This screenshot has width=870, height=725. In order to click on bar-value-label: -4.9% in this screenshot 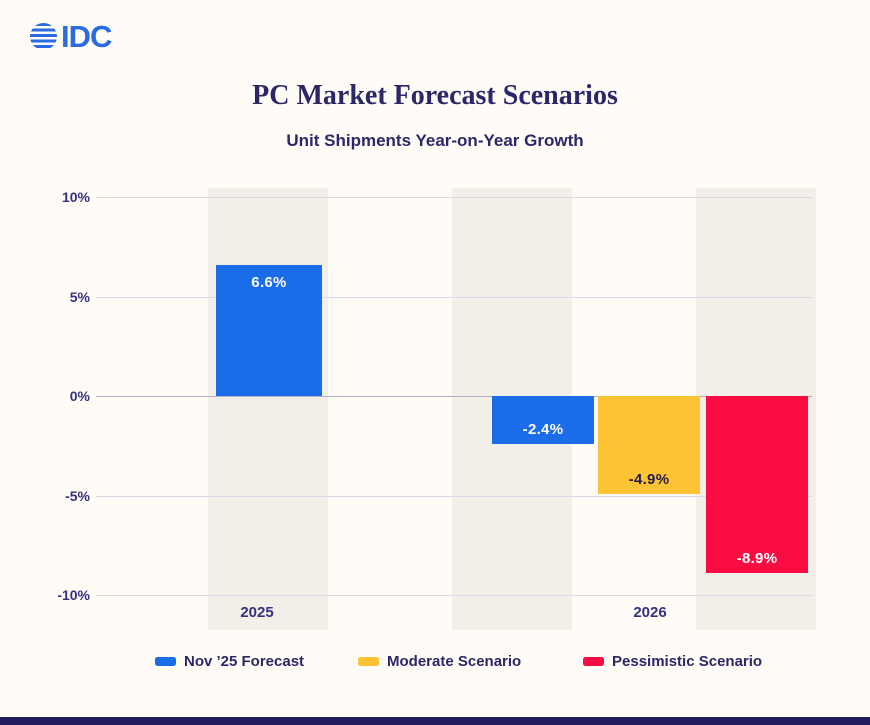, I will do `click(649, 479)`.